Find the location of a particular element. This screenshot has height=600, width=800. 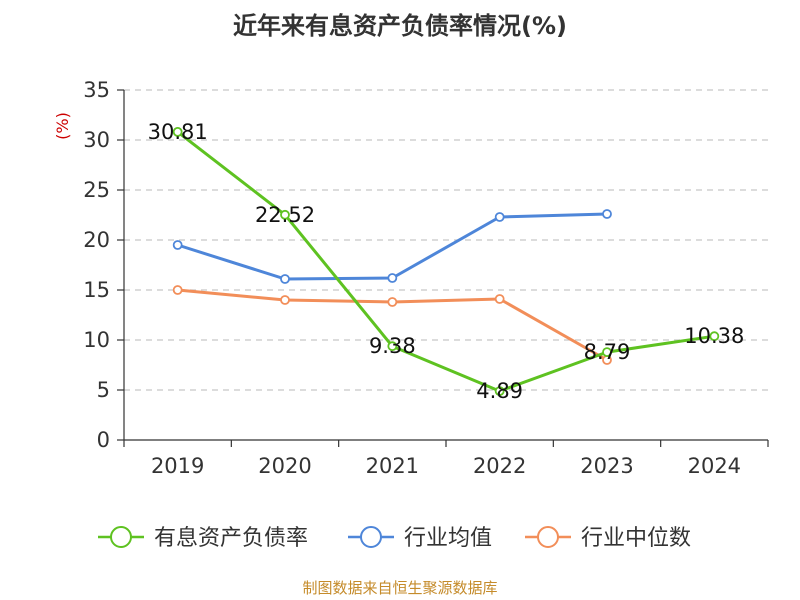

legend: 有息资产负债率 行业均值 行业中位数 is located at coordinates (394, 538).